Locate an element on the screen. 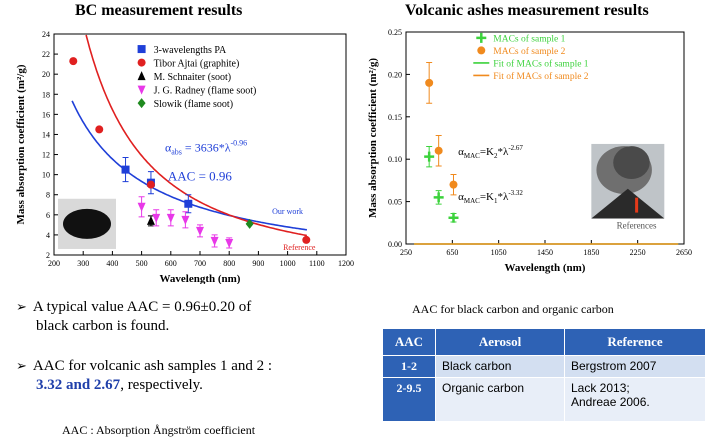  y-tick-label: 8 is located at coordinates (48, 195).